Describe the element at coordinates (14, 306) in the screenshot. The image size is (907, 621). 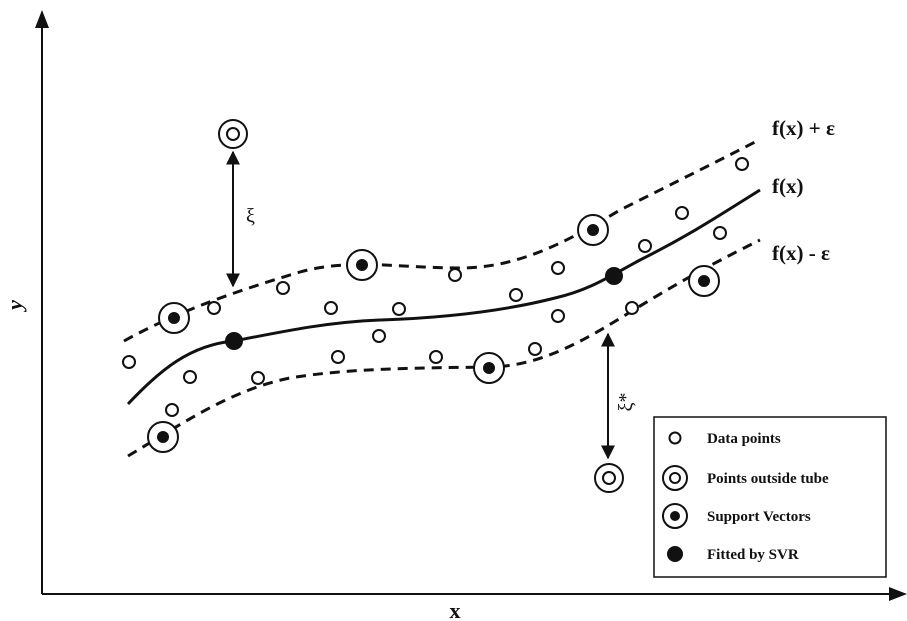
I see `y-axis-label: y` at that location.